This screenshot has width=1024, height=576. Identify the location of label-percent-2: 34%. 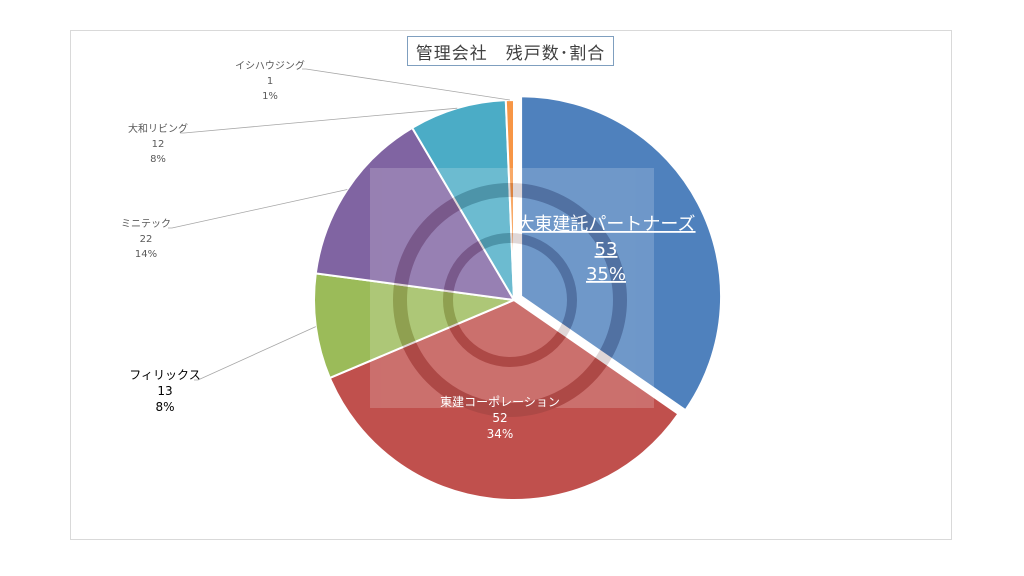
(500, 434).